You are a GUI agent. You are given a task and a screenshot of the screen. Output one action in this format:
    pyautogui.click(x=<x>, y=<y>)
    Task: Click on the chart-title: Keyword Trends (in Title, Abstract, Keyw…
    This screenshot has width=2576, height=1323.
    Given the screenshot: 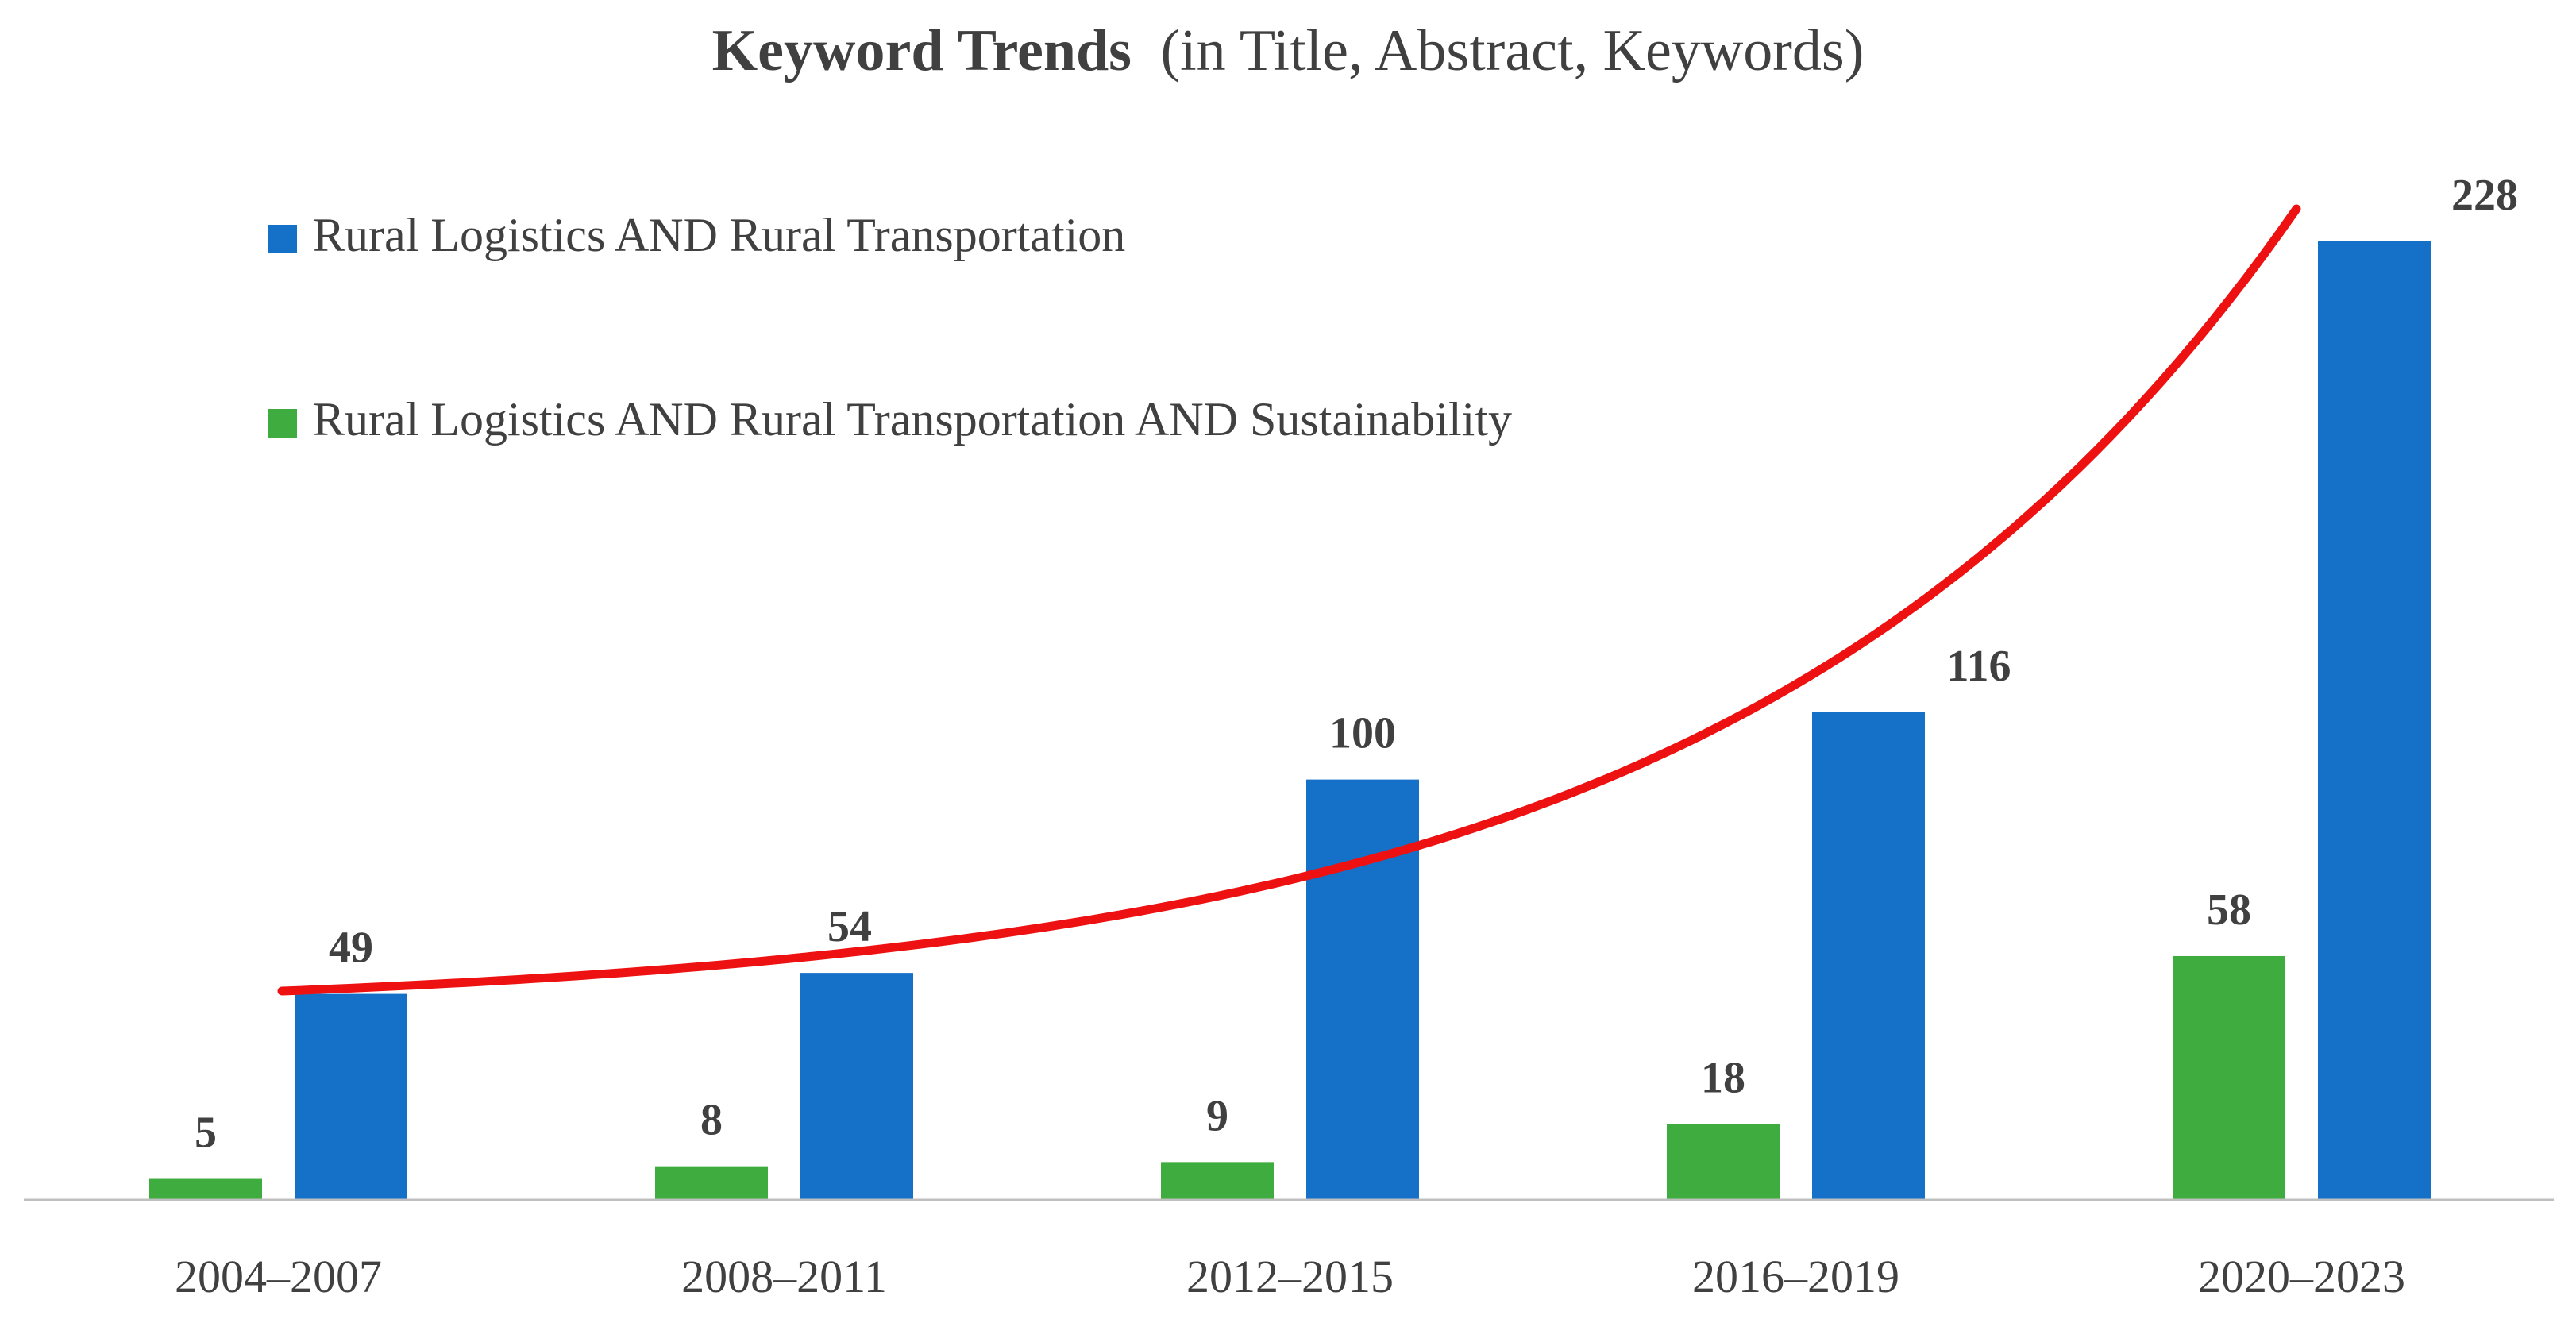 What is the action you would take?
    pyautogui.click(x=1288, y=50)
    